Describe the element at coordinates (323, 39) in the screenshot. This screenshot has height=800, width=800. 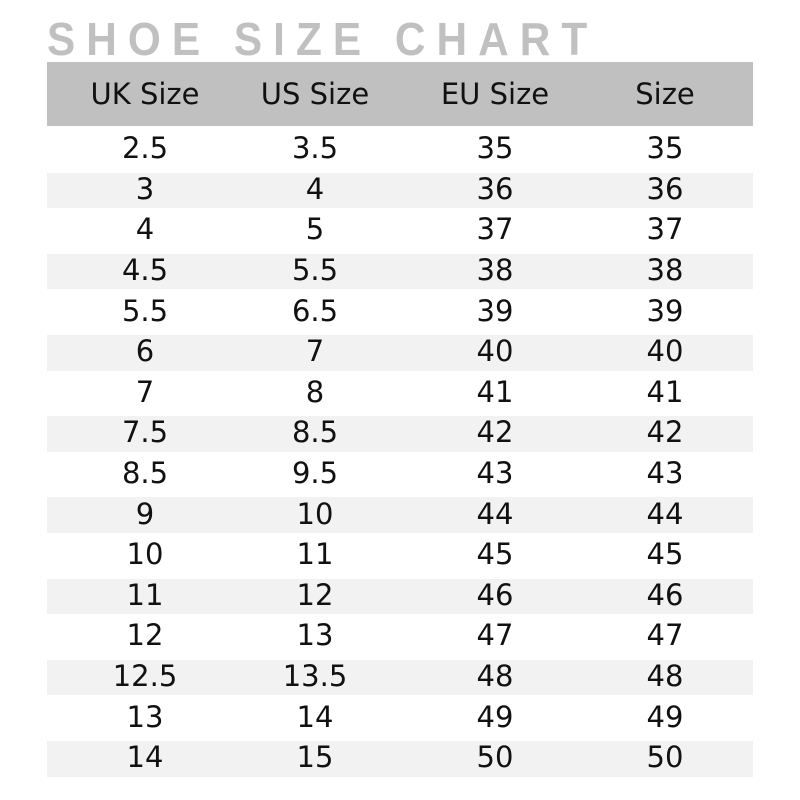
I see `page-title: SHOE SIZE CHART` at that location.